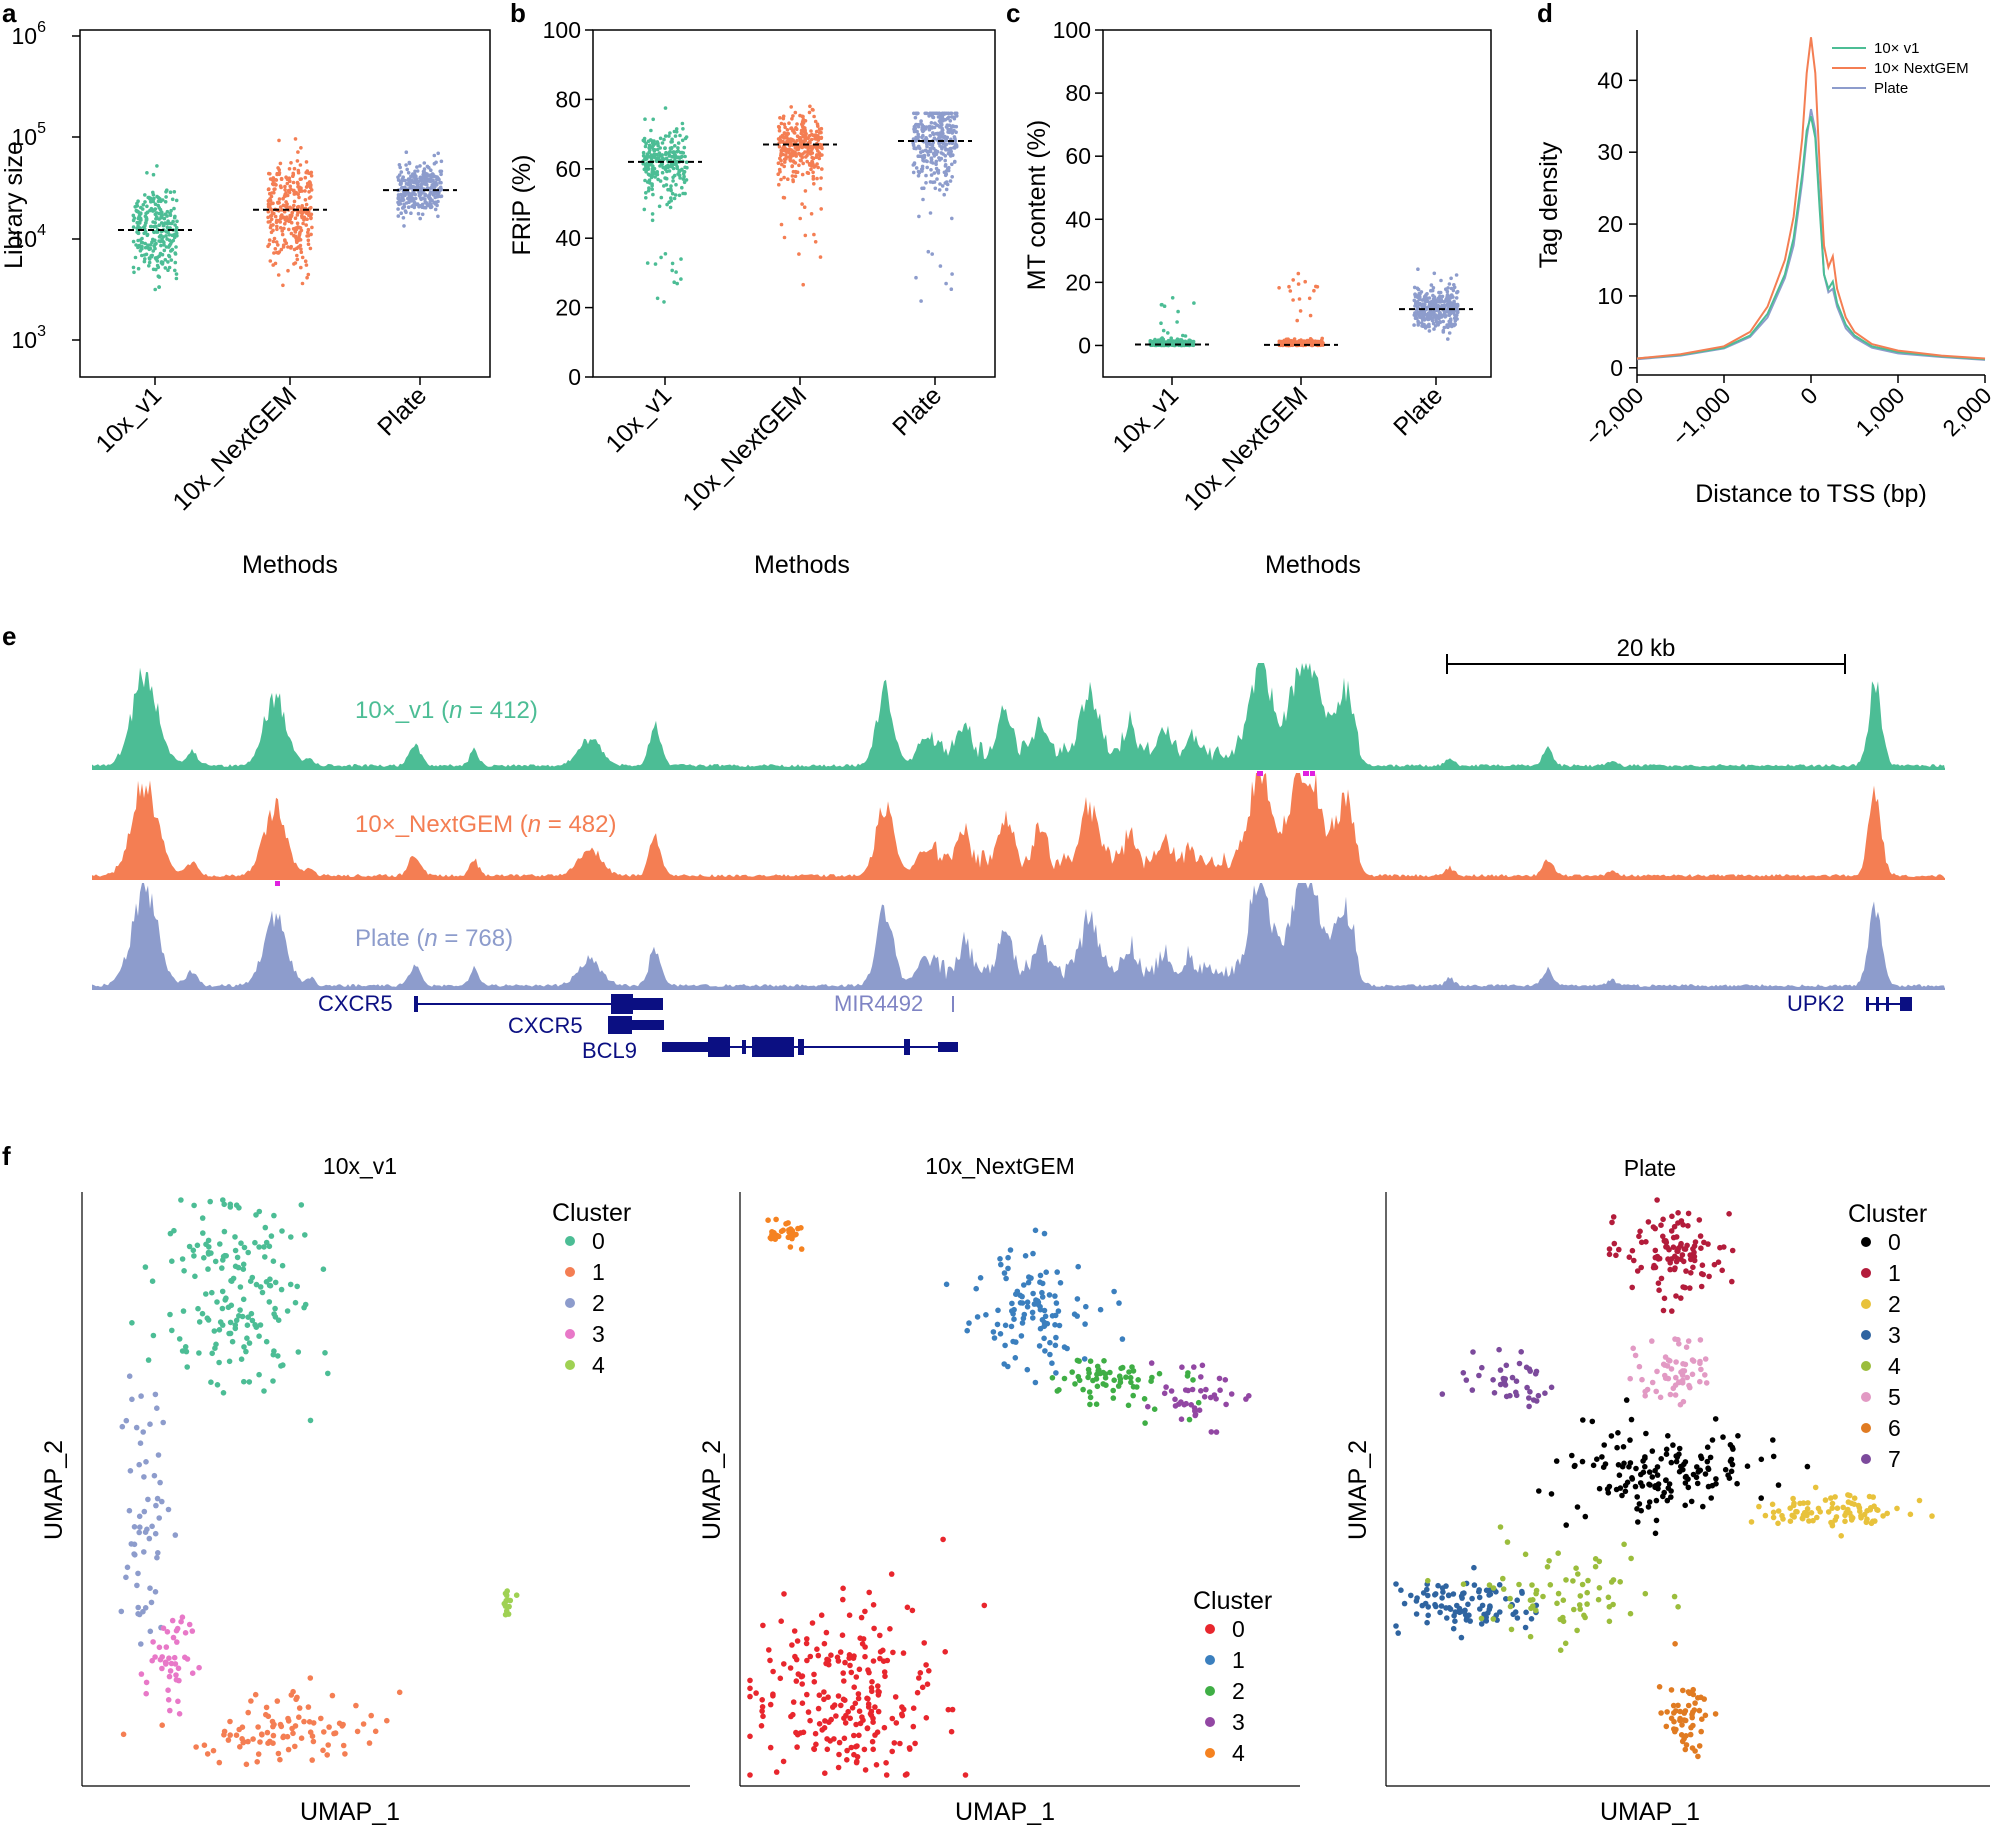  I want to click on y-tick-label-a-4: 106, so click(29, 34).